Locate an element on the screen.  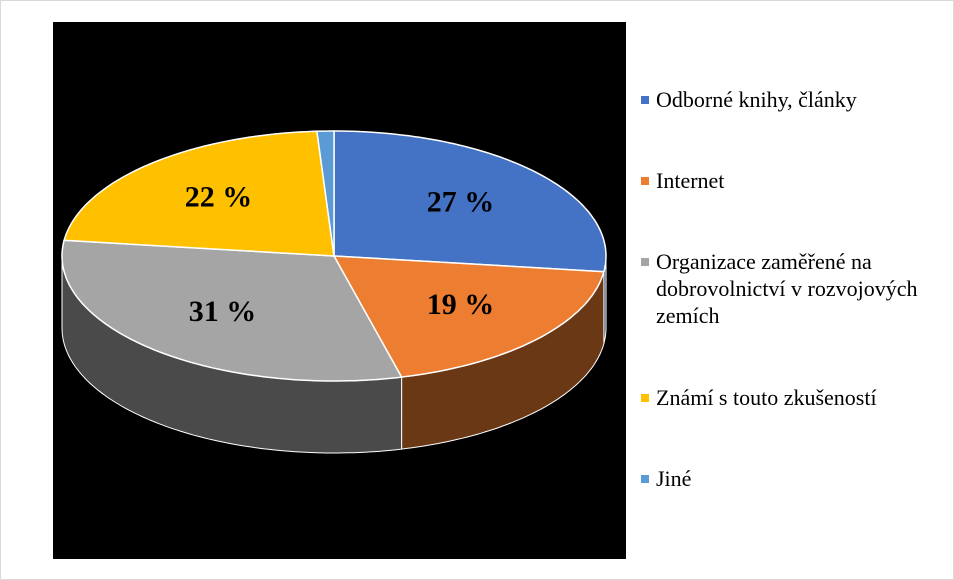
data-label: 31 % is located at coordinates (223, 311).